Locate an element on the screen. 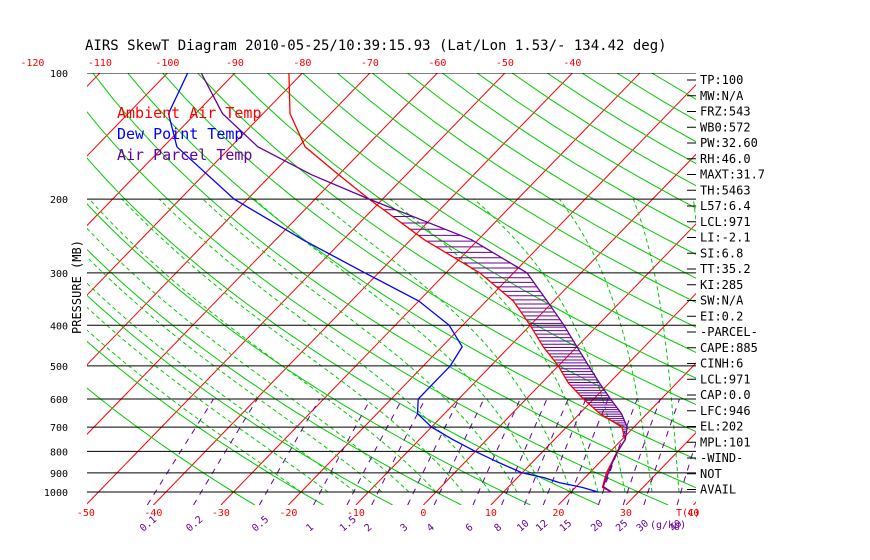  top-temp-tick-label: -120 is located at coordinates (32, 63).